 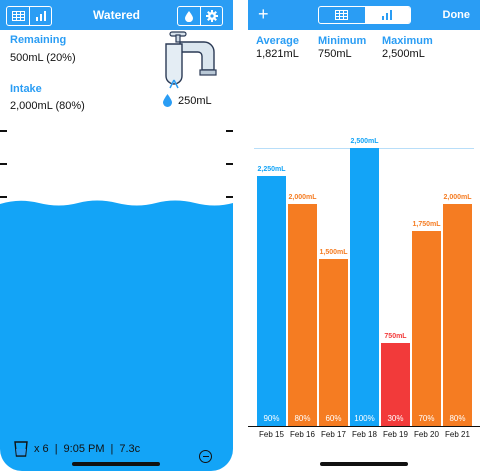 What do you see at coordinates (41, 449) in the screenshot?
I see `glass-count: x 6` at bounding box center [41, 449].